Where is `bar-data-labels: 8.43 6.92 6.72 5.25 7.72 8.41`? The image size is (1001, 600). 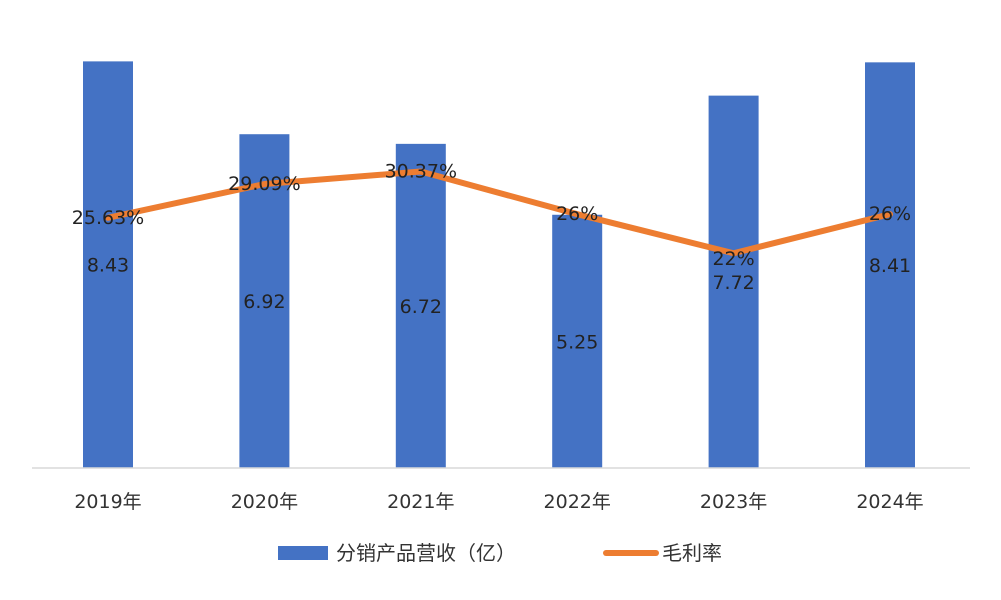
bar-data-labels: 8.43 6.92 6.72 5.25 7.72 8.41 is located at coordinates (499, 304).